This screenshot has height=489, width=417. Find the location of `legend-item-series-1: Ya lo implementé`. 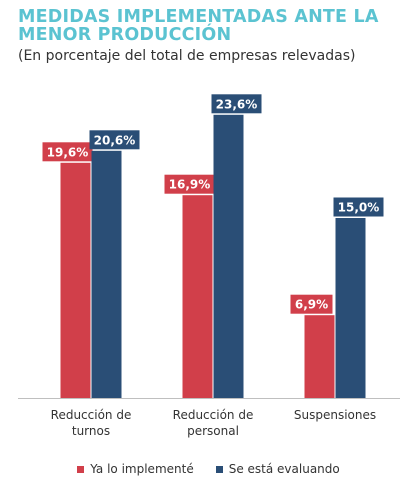

legend-item-series-1: Ya lo implementé is located at coordinates (135, 469).